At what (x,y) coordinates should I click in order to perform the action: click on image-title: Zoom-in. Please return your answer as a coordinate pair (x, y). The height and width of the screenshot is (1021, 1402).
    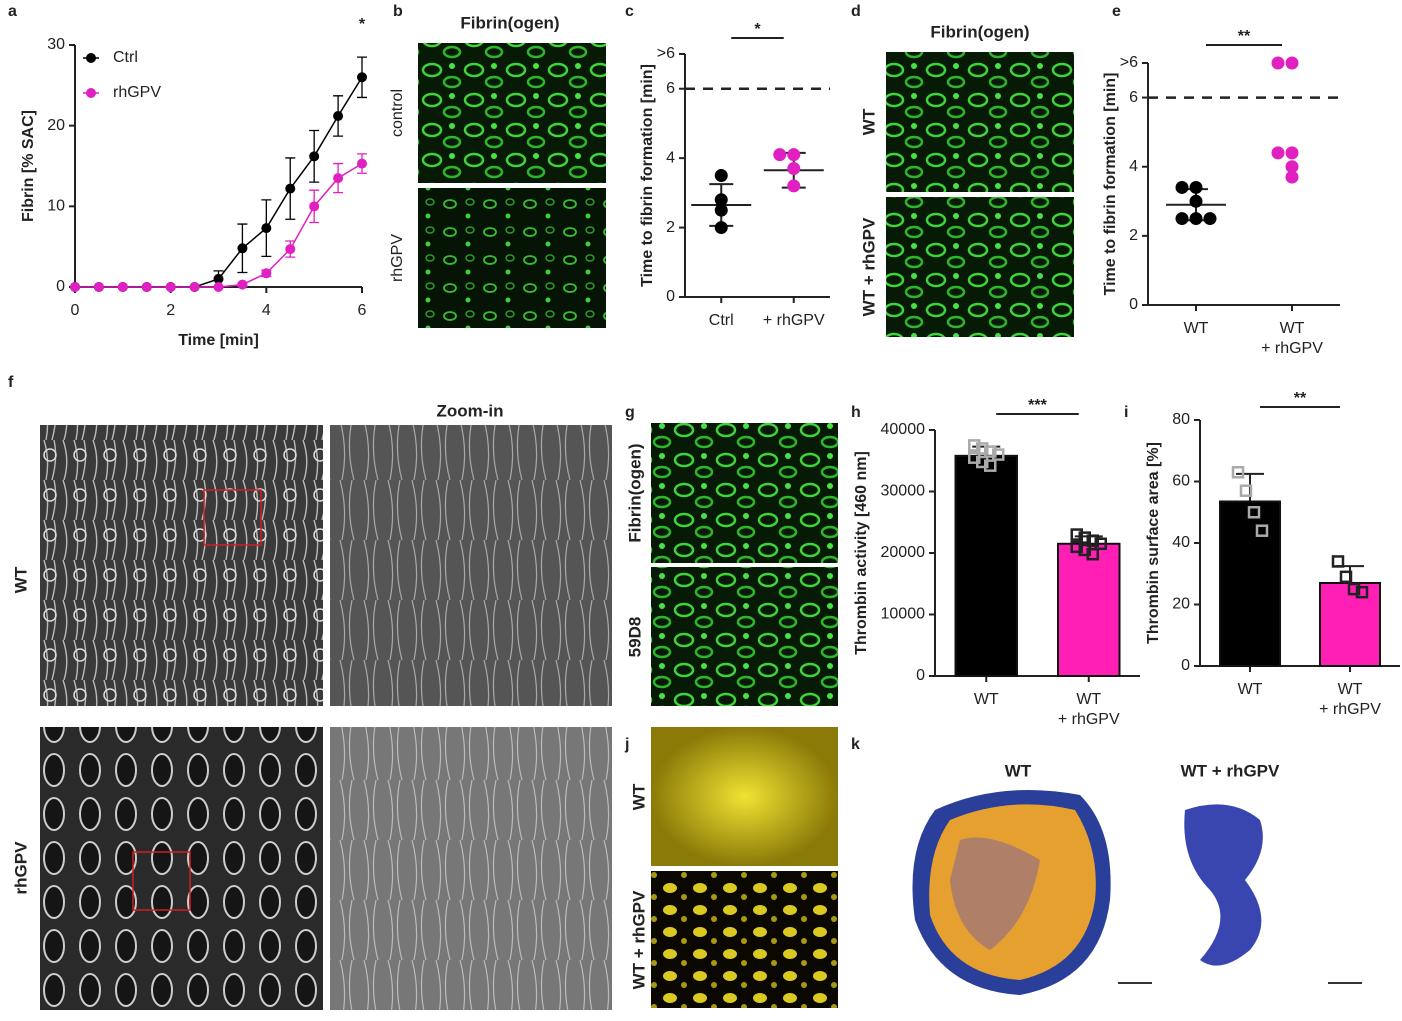
    Looking at the image, I should click on (469, 410).